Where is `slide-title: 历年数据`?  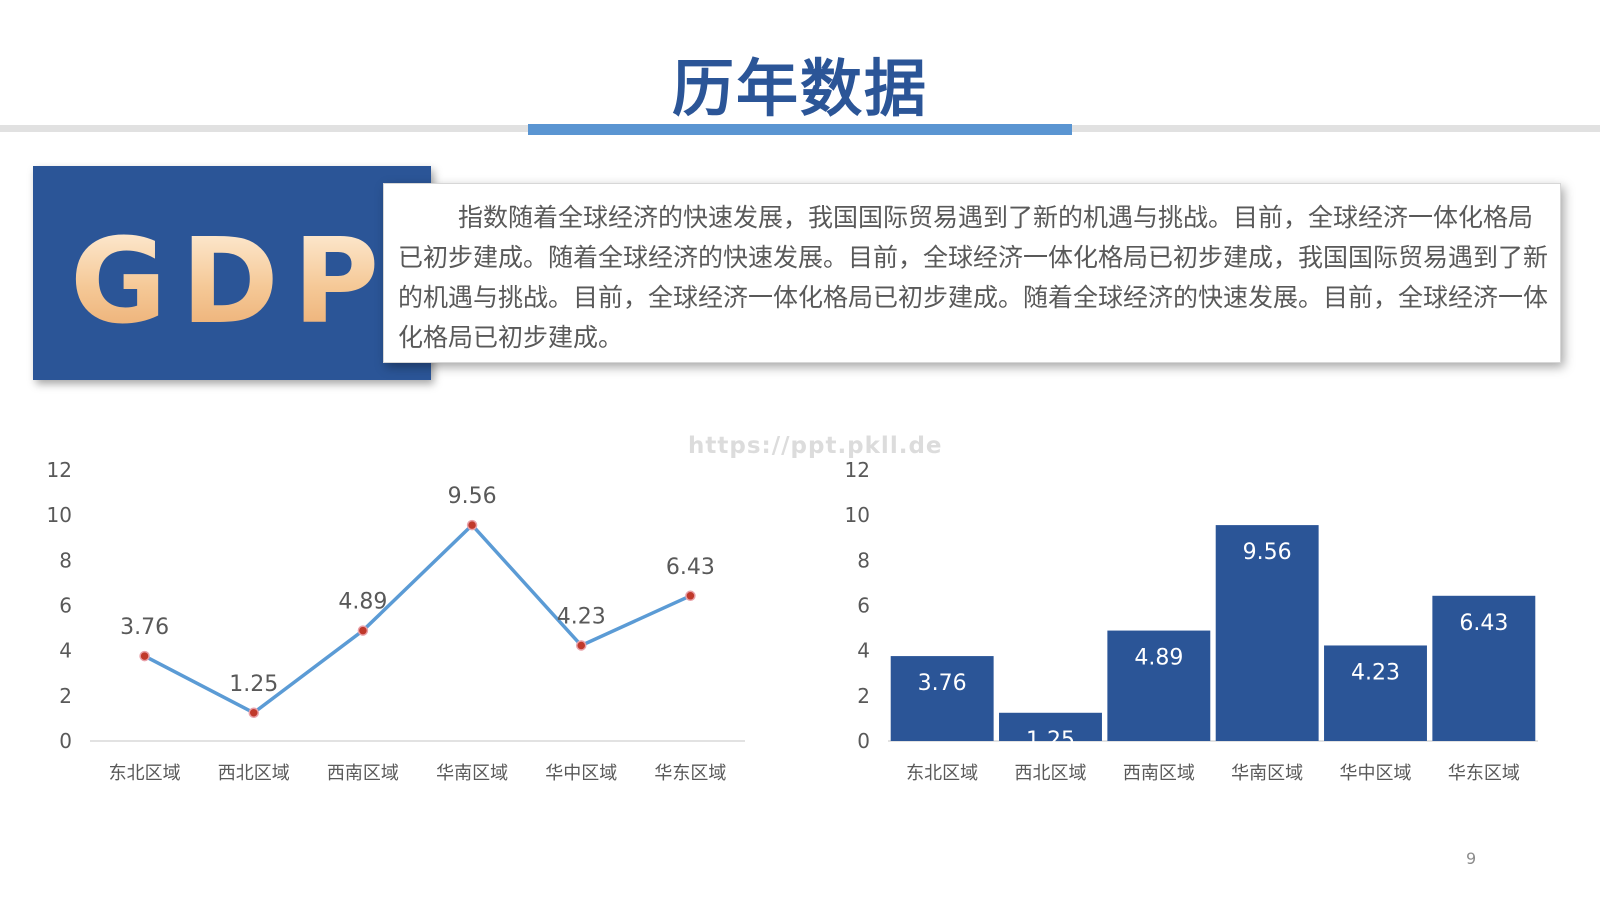 slide-title: 历年数据 is located at coordinates (799, 88).